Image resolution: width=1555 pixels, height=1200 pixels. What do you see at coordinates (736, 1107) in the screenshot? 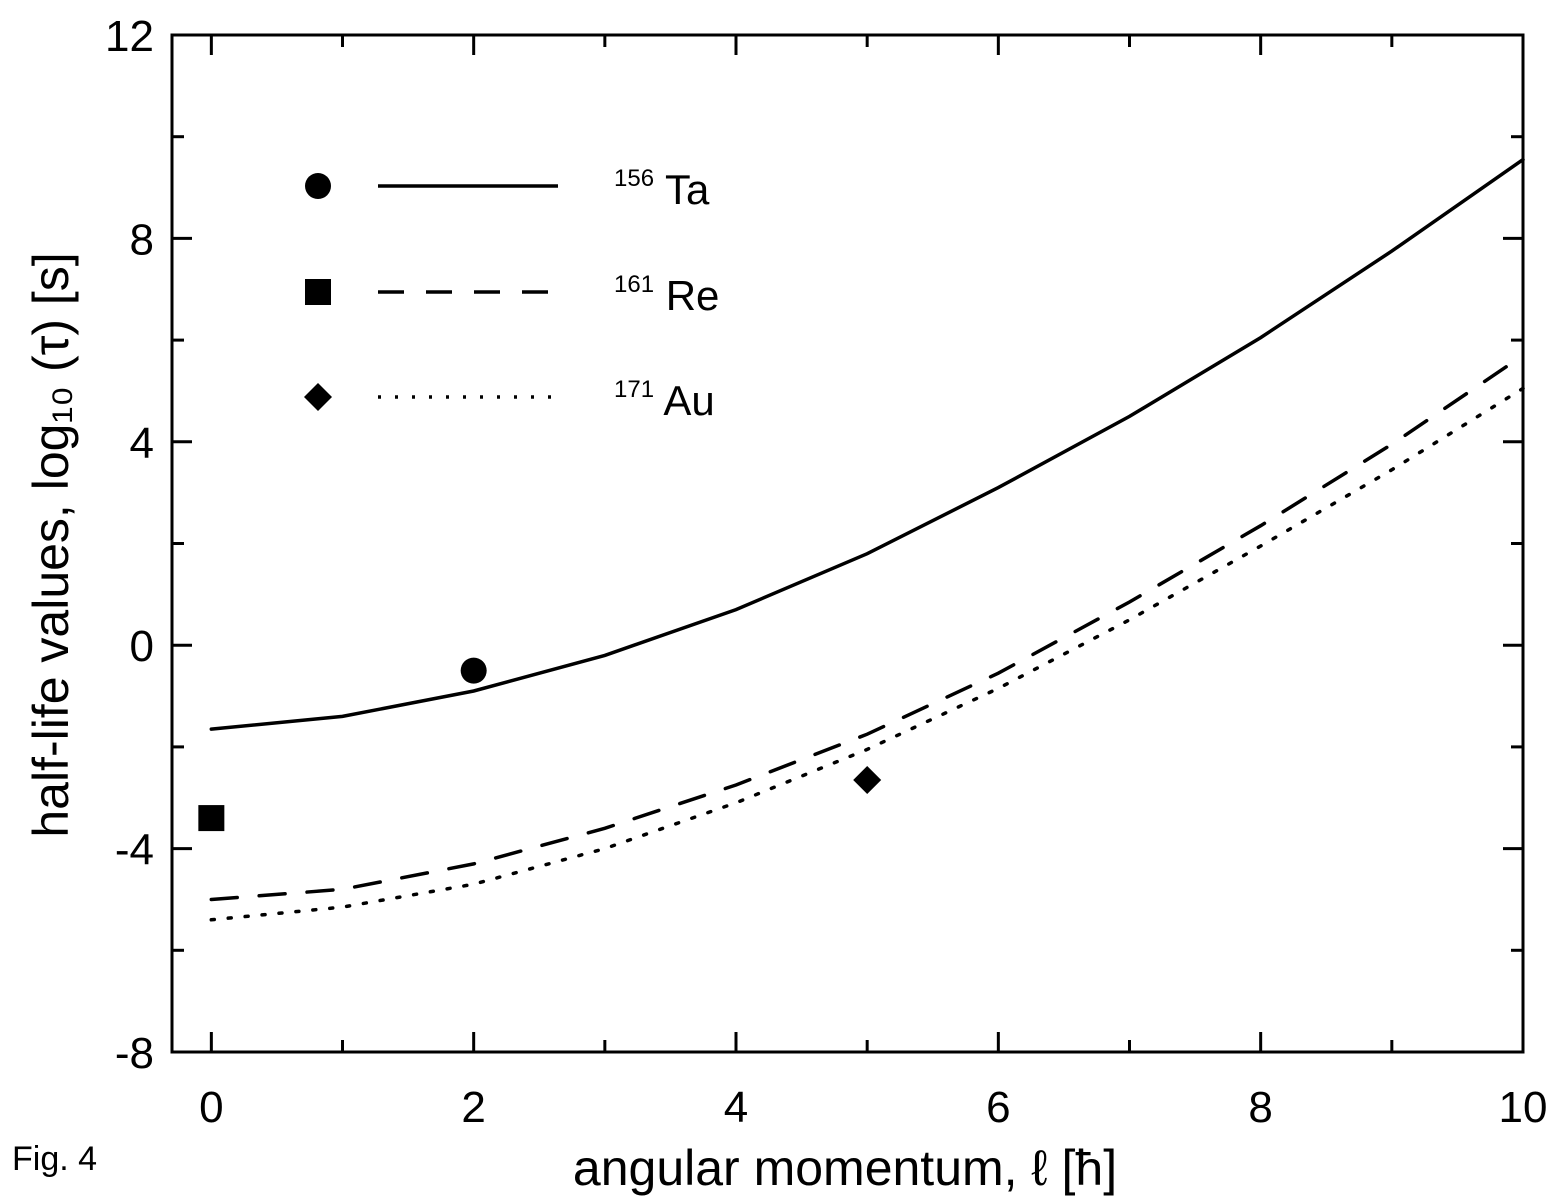
I see `x-tick-label: 4` at bounding box center [736, 1107].